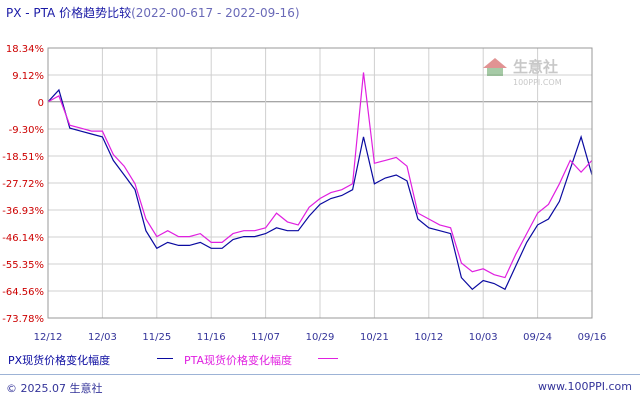  I want to click on y-tick-label: -9.30%, so click(26, 130).